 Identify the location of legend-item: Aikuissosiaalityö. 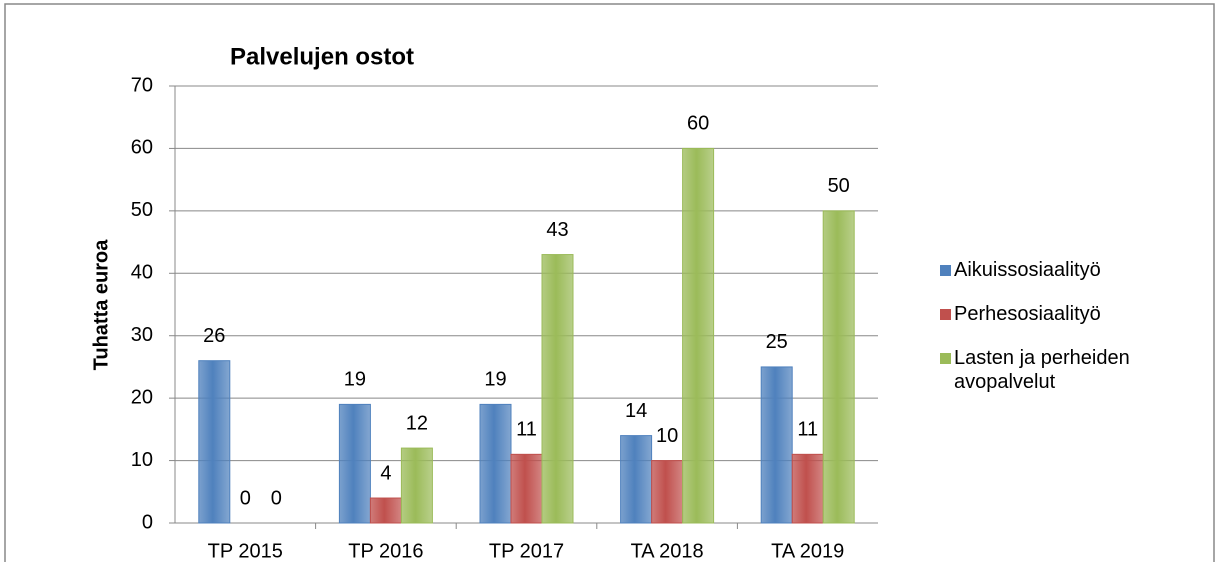
(1040, 270).